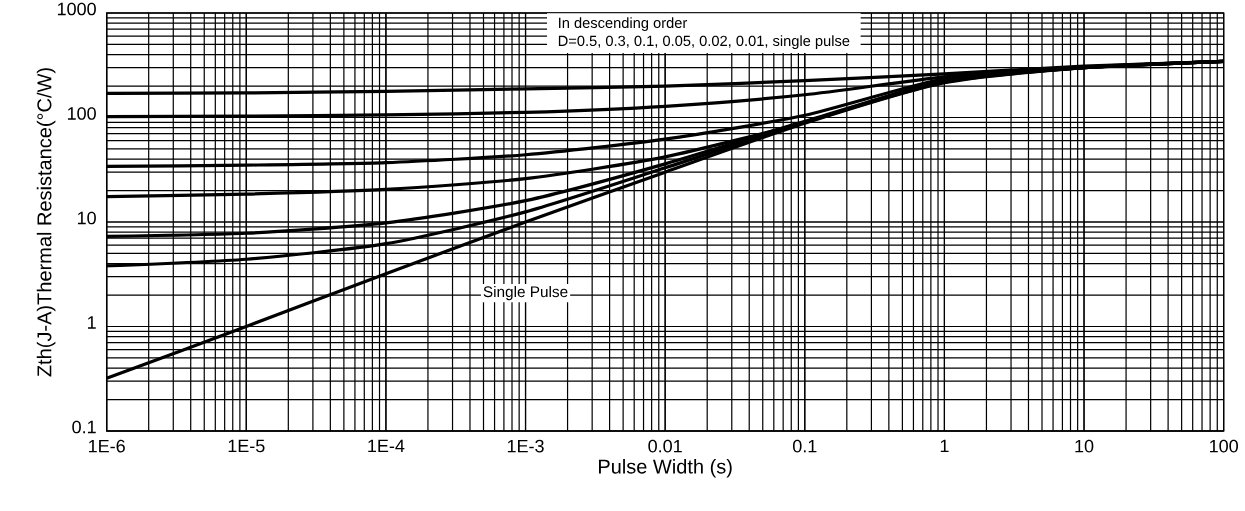 The width and height of the screenshot is (1245, 511). What do you see at coordinates (1084, 446) in the screenshot?
I see `x-tick-label: 10` at bounding box center [1084, 446].